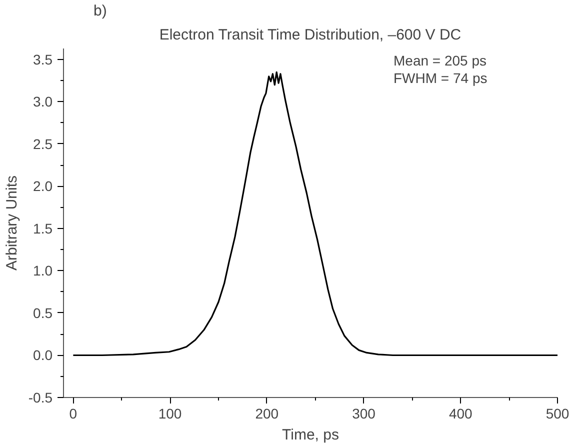 The height and width of the screenshot is (446, 577). Describe the element at coordinates (310, 435) in the screenshot. I see `x-axis-title: Time, ps` at that location.